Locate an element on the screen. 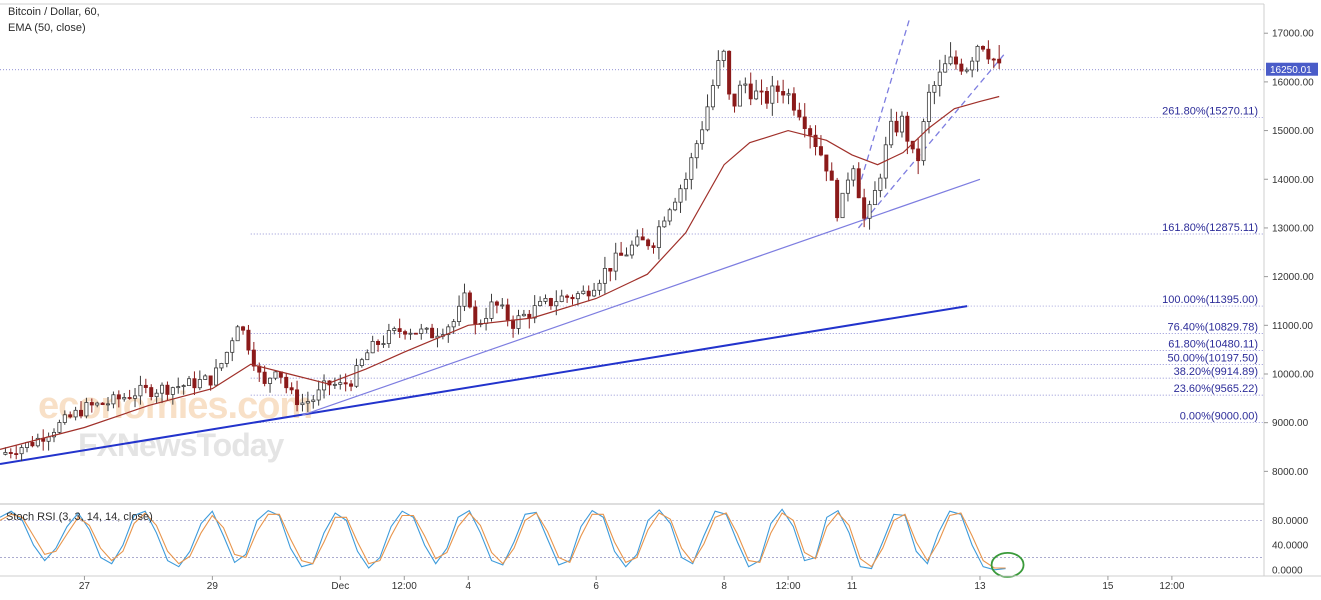 Image resolution: width=1321 pixels, height=600 pixels. price-tick-label: 15000.00 is located at coordinates (1293, 131).